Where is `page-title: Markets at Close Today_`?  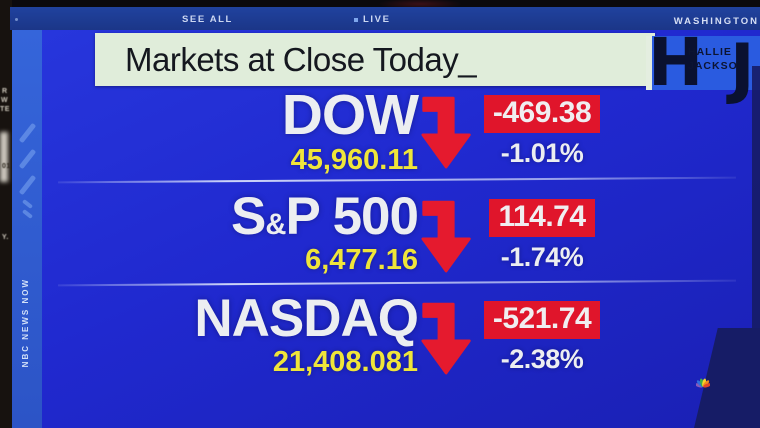
page-title: Markets at Close Today_ is located at coordinates (301, 59).